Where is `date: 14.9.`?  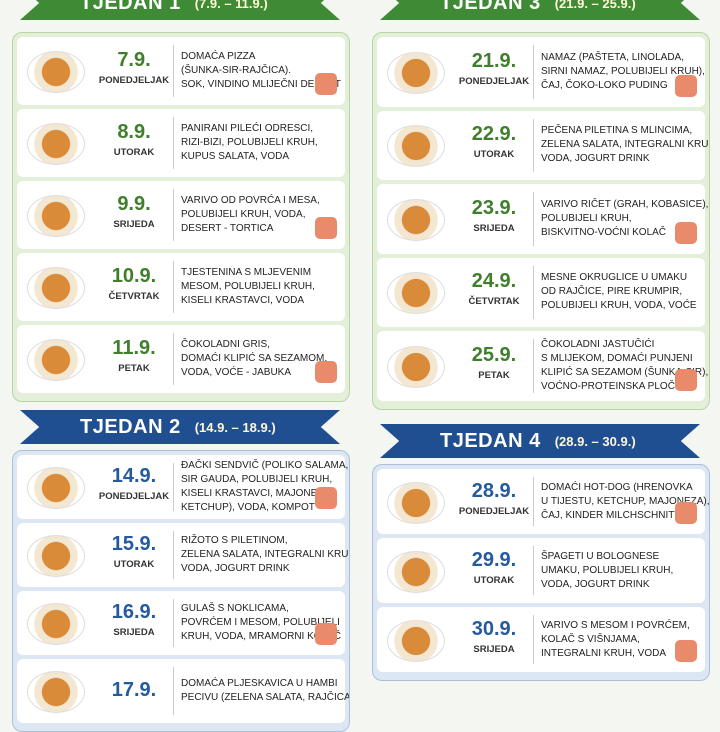 date: 14.9. is located at coordinates (134, 476).